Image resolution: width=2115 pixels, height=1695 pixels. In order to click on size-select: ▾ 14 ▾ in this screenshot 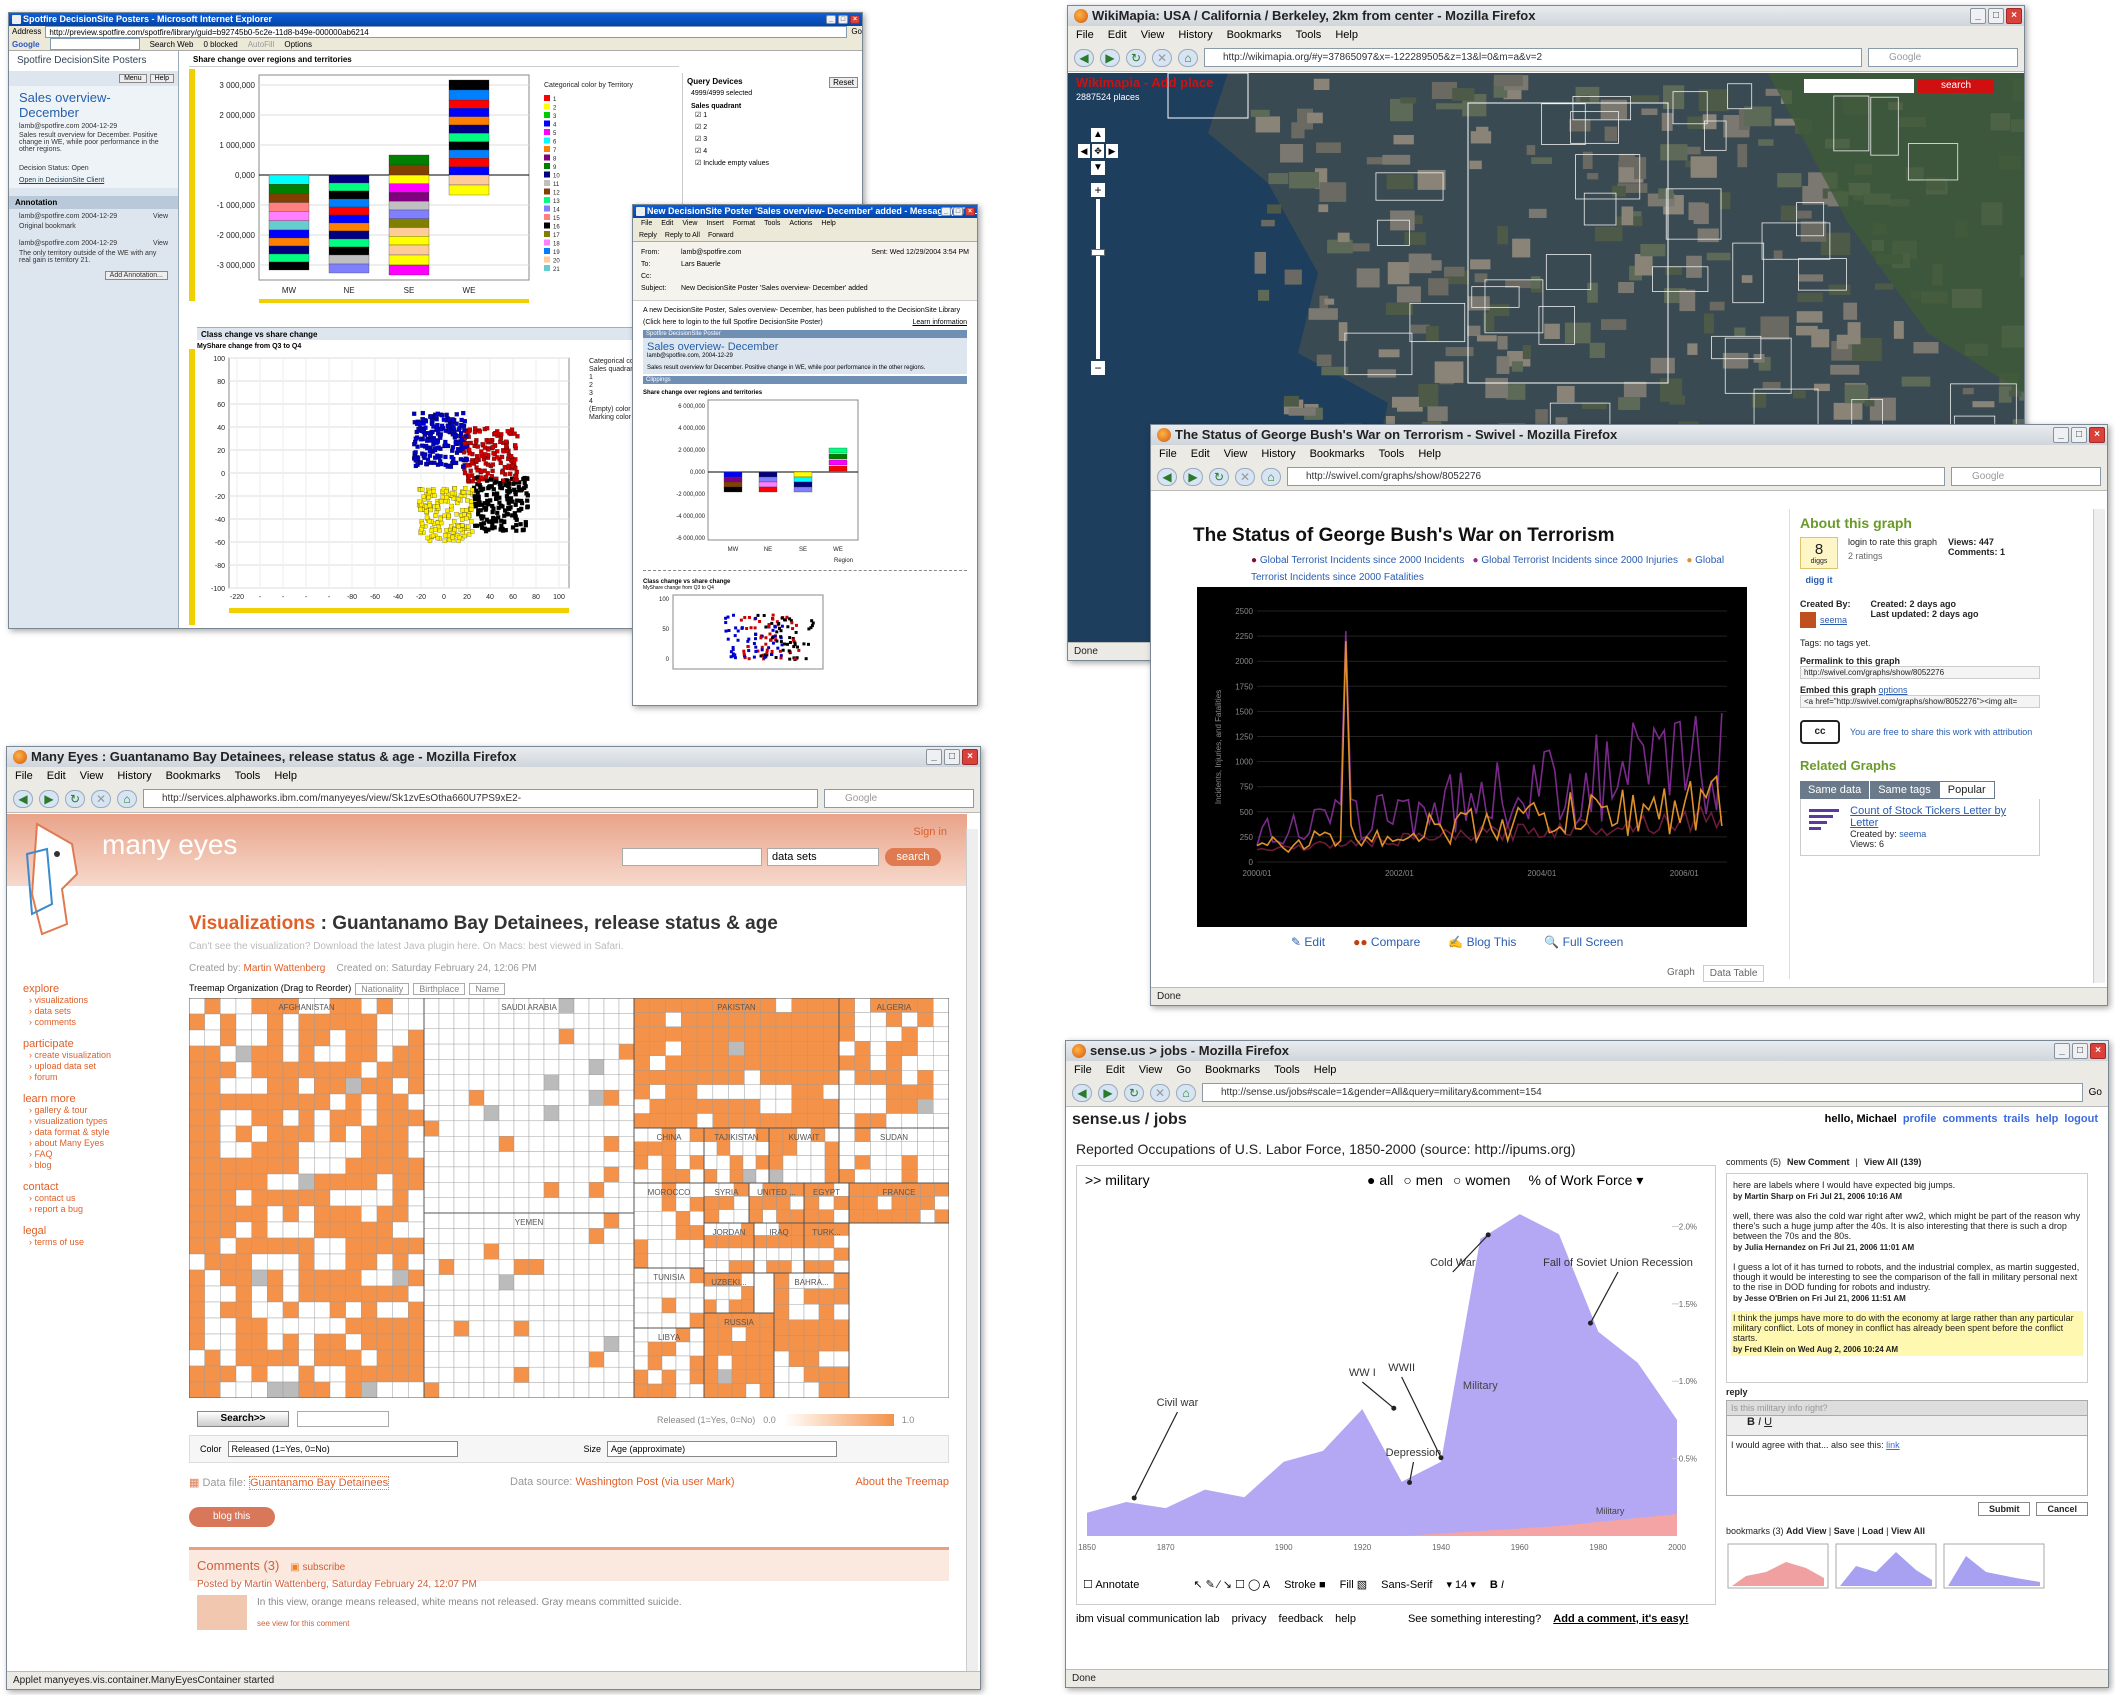, I will do `click(1461, 1585)`.